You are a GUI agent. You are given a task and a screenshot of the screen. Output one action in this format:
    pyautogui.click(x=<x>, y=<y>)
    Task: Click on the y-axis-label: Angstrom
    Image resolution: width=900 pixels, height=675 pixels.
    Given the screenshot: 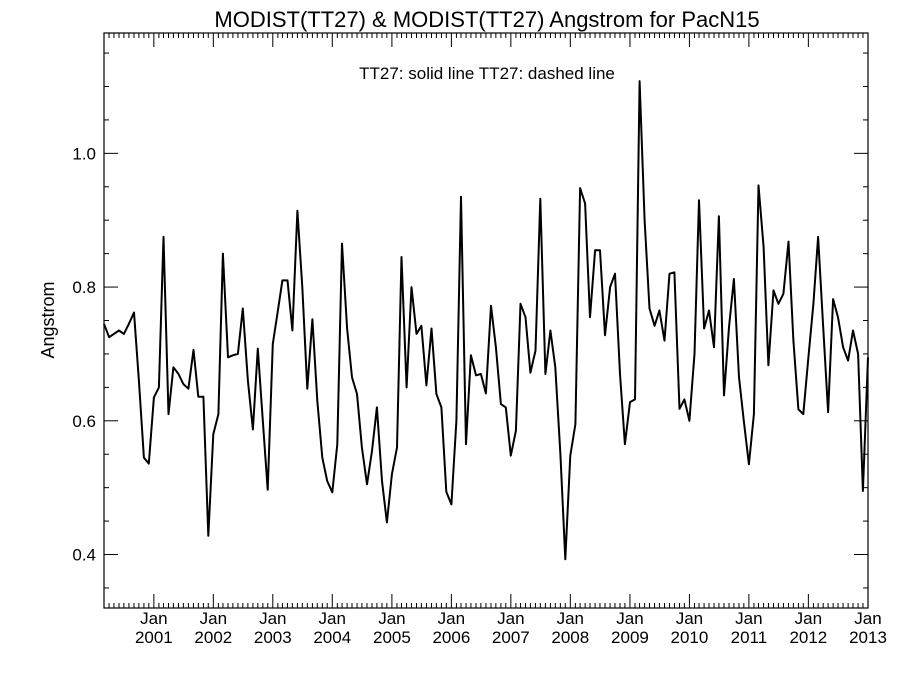 What is the action you would take?
    pyautogui.click(x=48, y=319)
    